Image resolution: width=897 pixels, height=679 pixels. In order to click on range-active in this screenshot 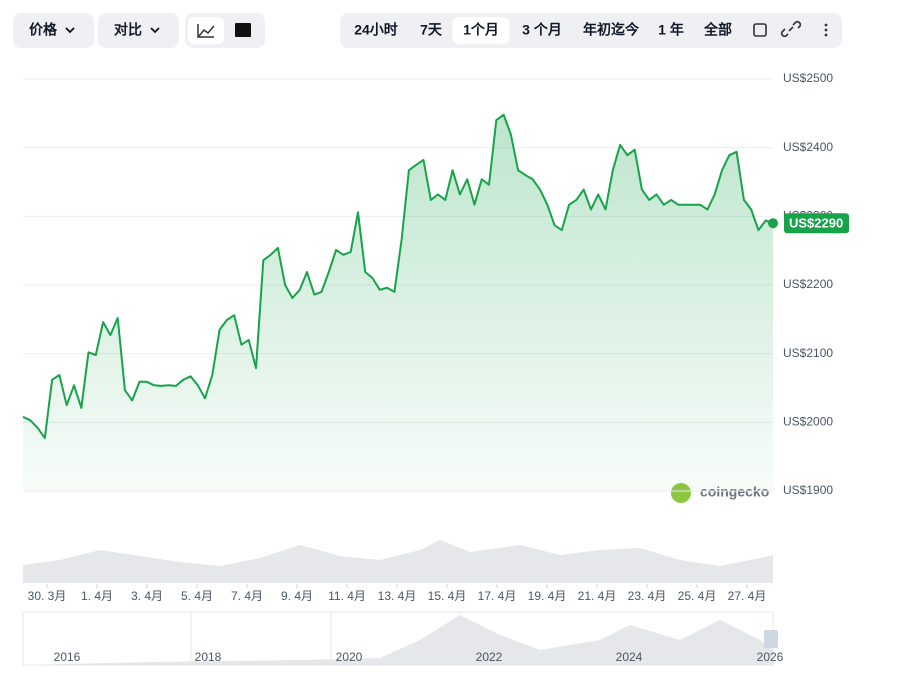, I will do `click(481, 30)`.